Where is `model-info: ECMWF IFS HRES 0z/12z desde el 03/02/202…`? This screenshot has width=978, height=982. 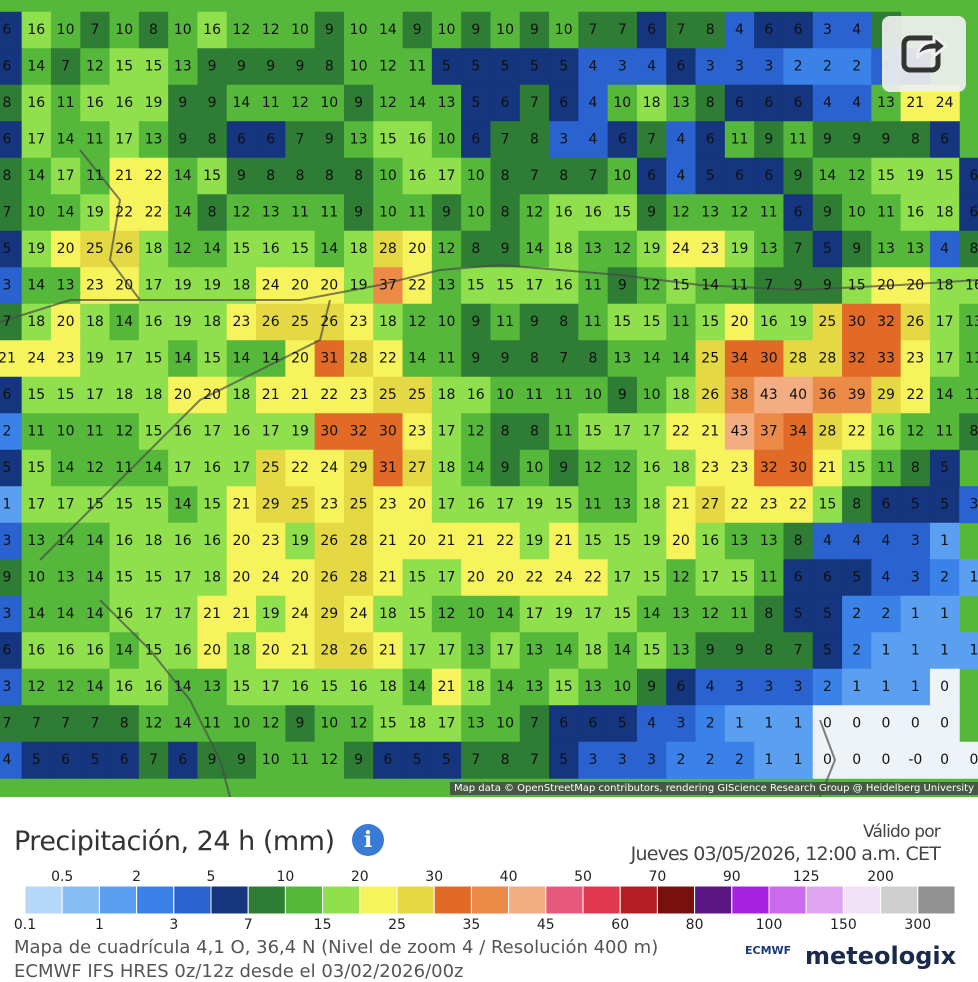 model-info: ECMWF IFS HRES 0z/12z desde el 03/02/202… is located at coordinates (239, 971).